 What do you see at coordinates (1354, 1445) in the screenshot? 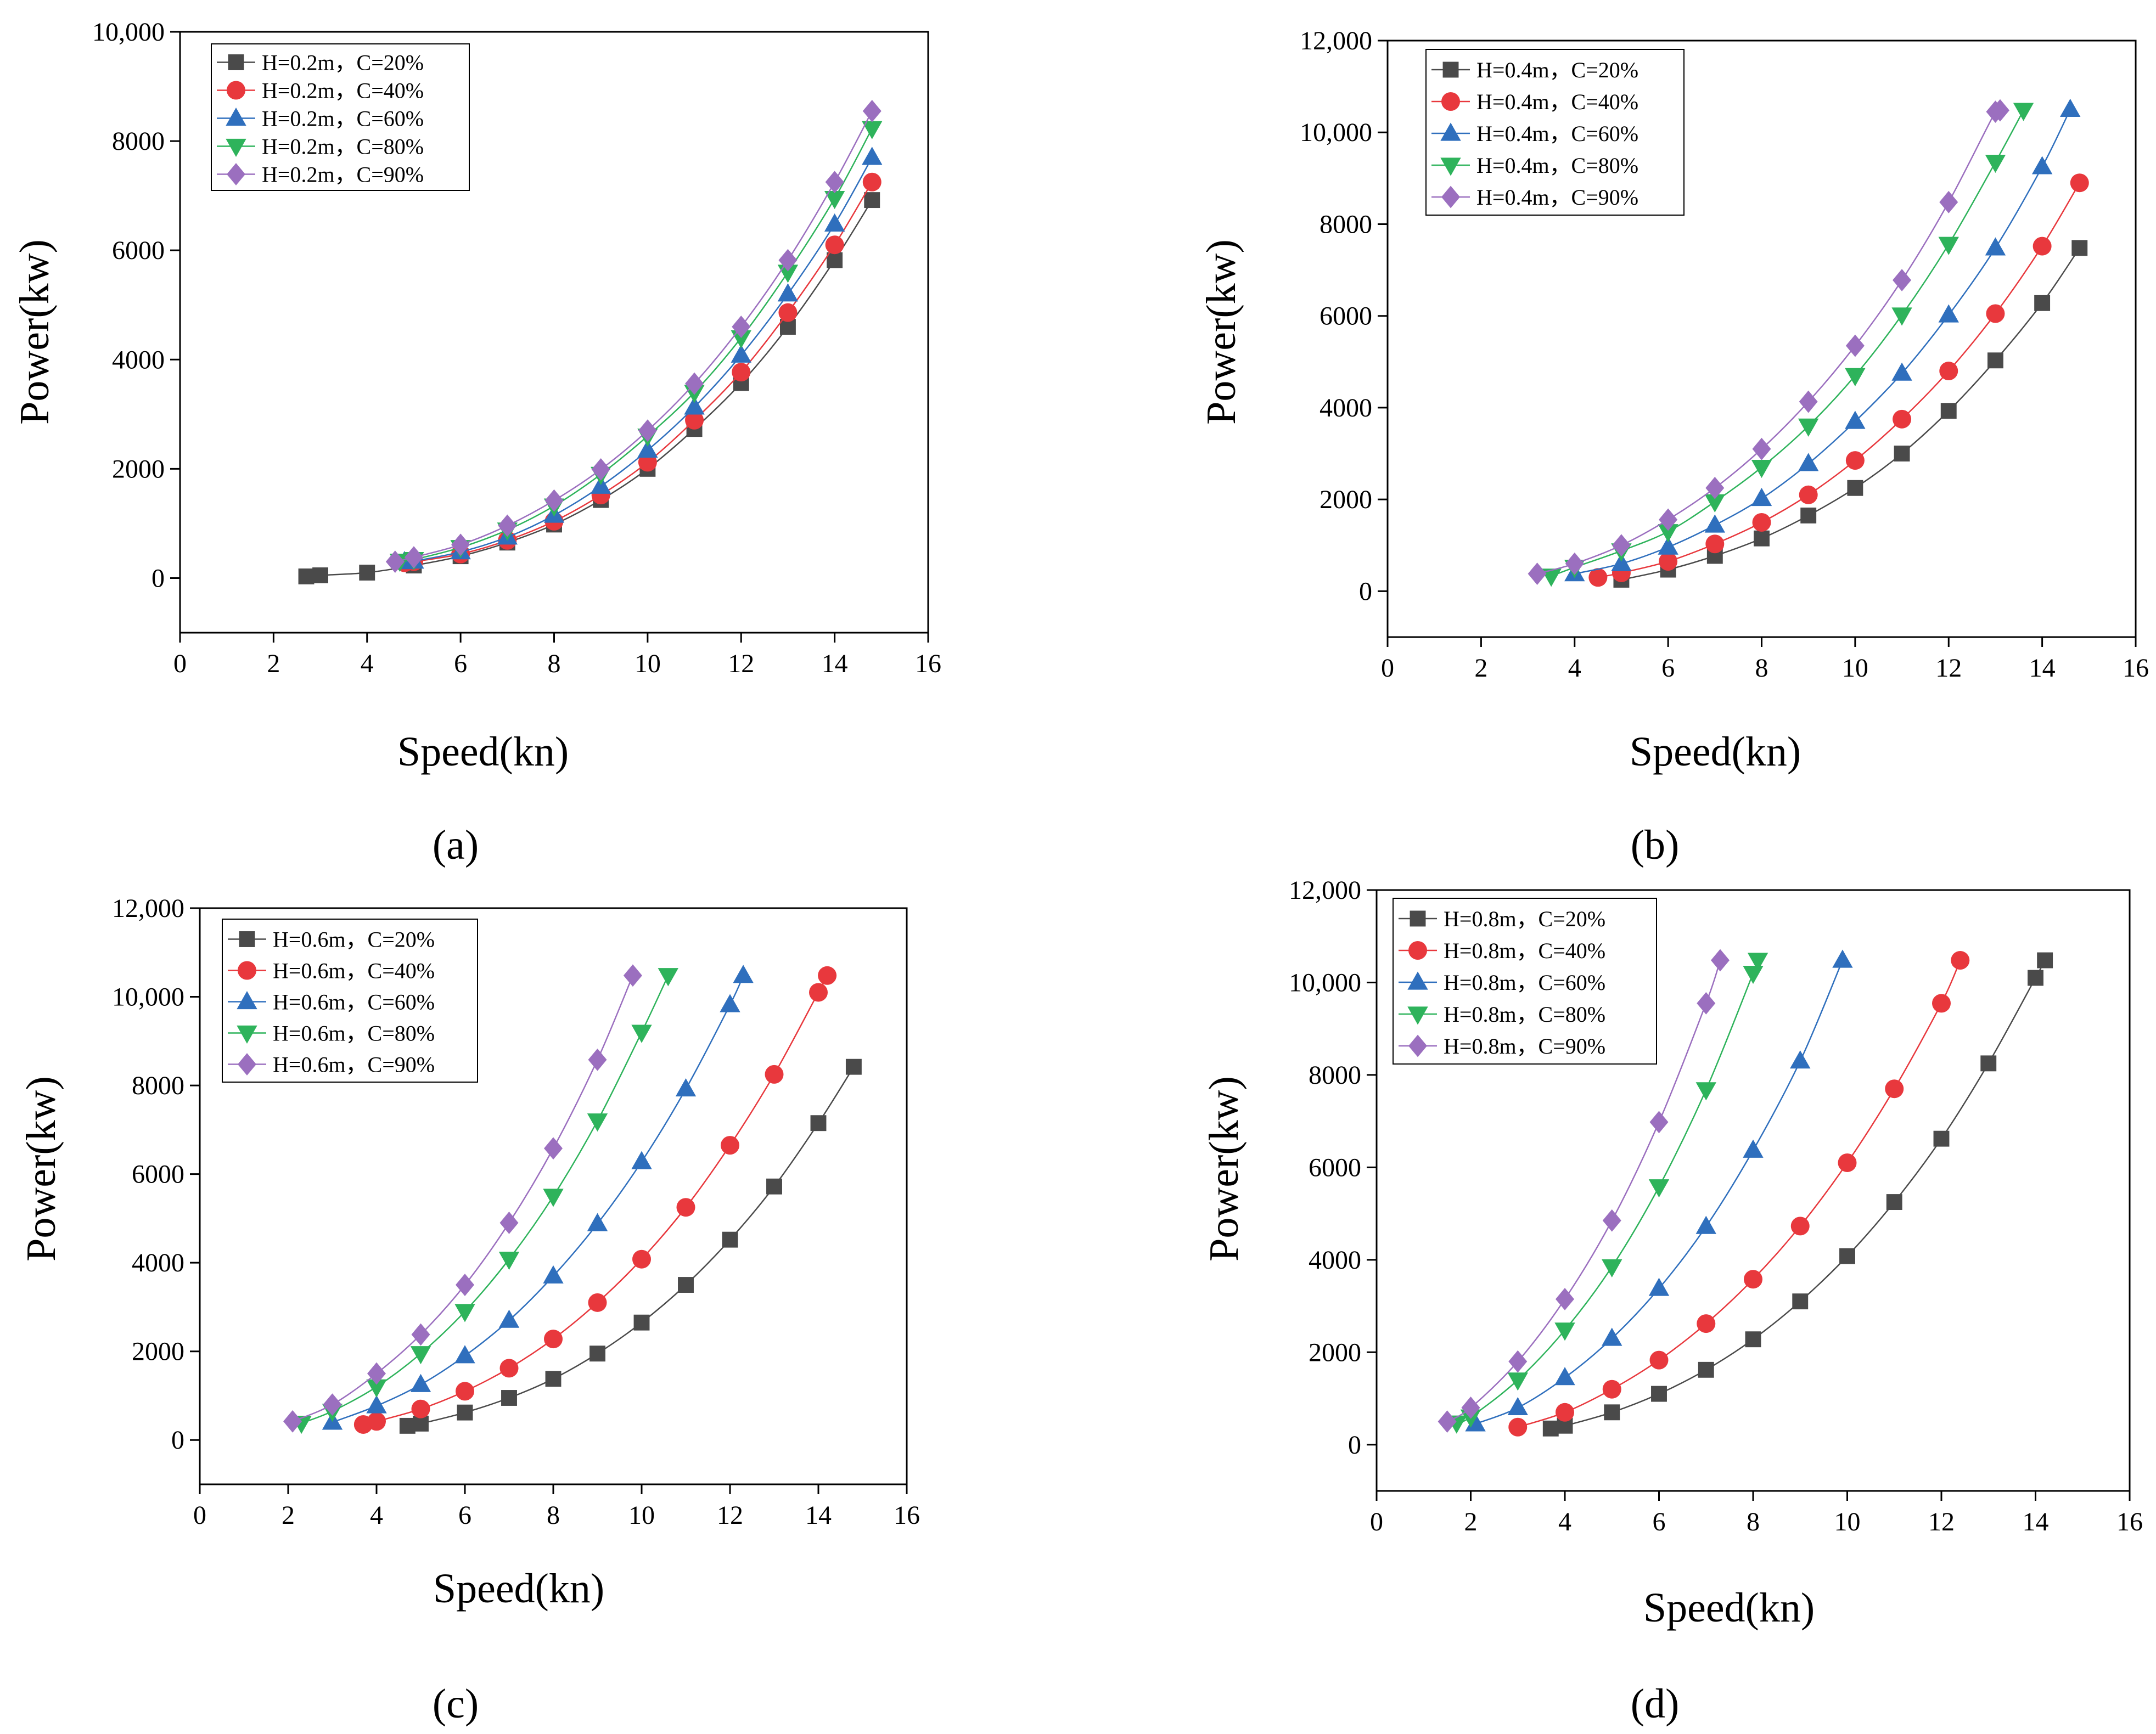
I see `y-tick-label: 0` at bounding box center [1354, 1445].